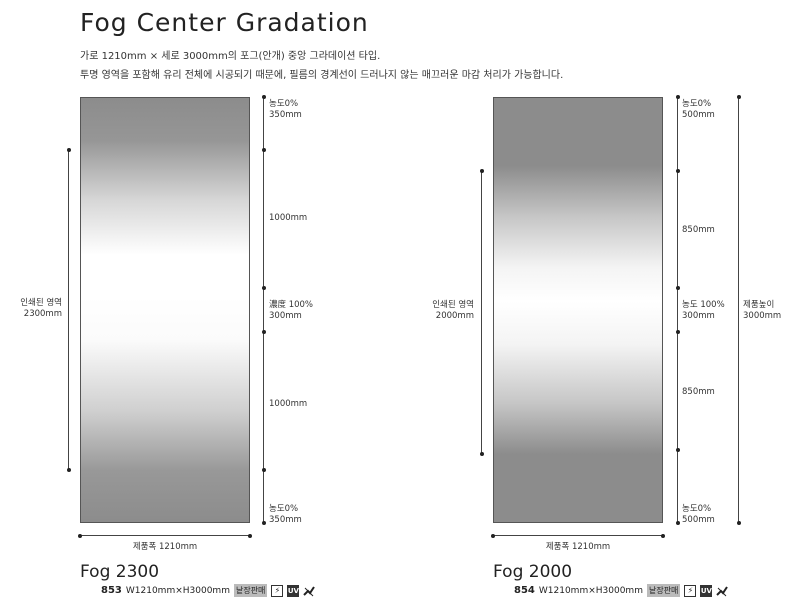  What do you see at coordinates (250, 535) in the screenshot?
I see `left-width-dot-r` at bounding box center [250, 535].